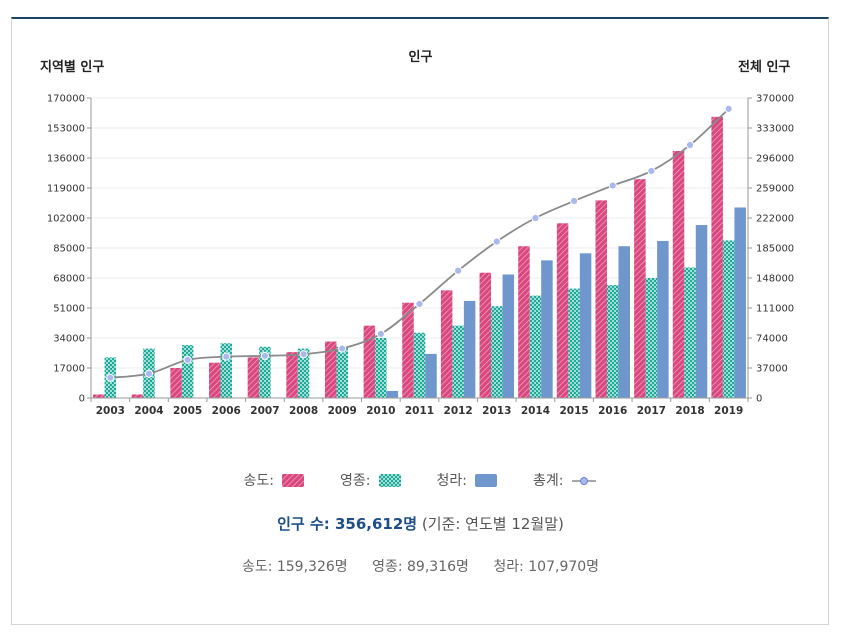 Image resolution: width=841 pixels, height=635 pixels. What do you see at coordinates (775, 219) in the screenshot?
I see `right-tick-label: 222000` at bounding box center [775, 219].